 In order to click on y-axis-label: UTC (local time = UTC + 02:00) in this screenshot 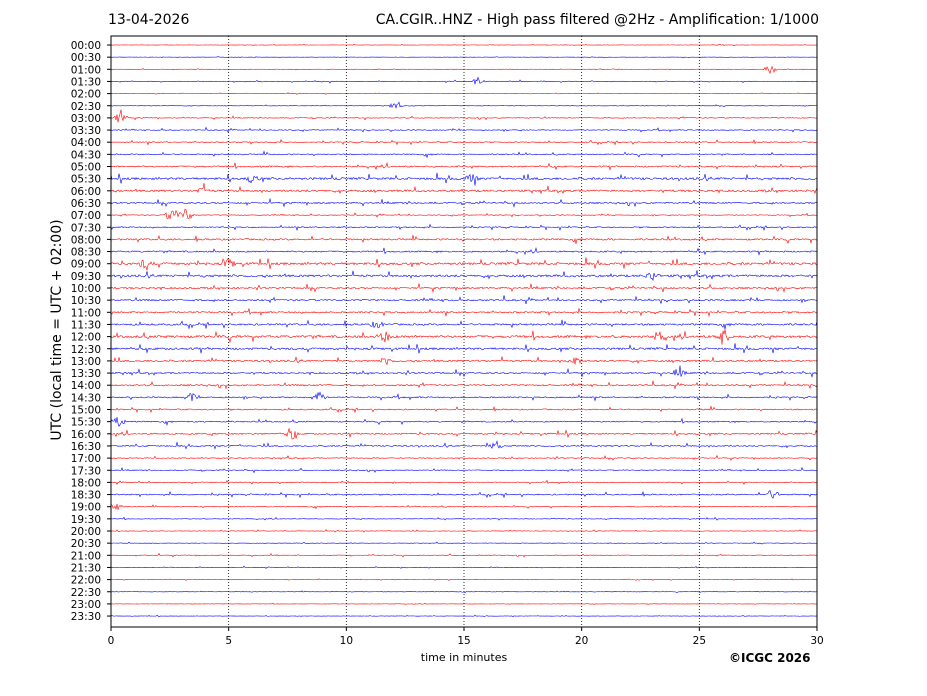, I will do `click(57, 330)`.